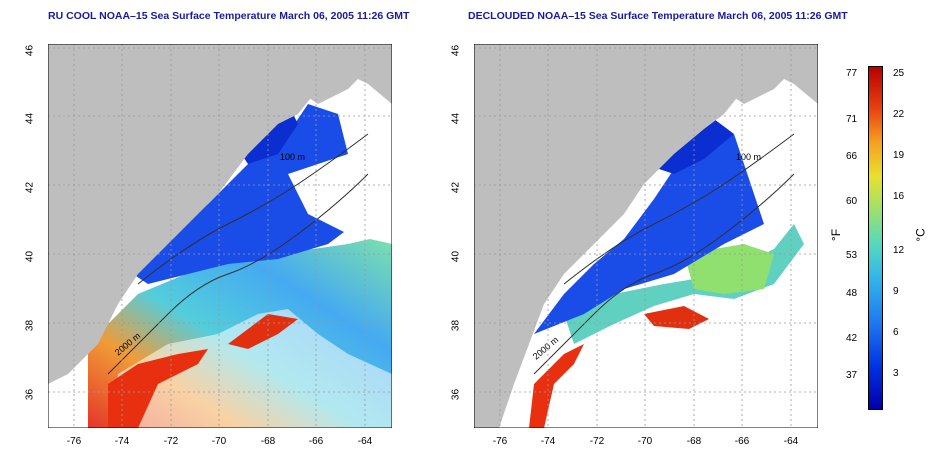  I want to click on right-x-tick-64: -64, so click(791, 441).